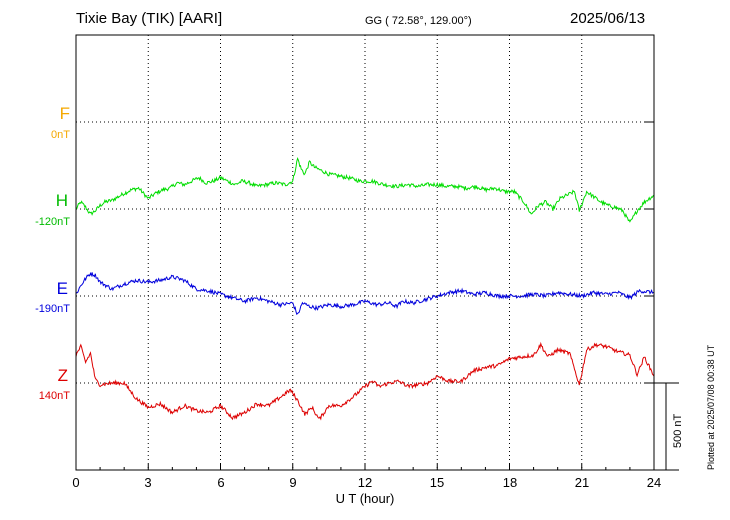  I want to click on x-tick-label: 24, so click(654, 482).